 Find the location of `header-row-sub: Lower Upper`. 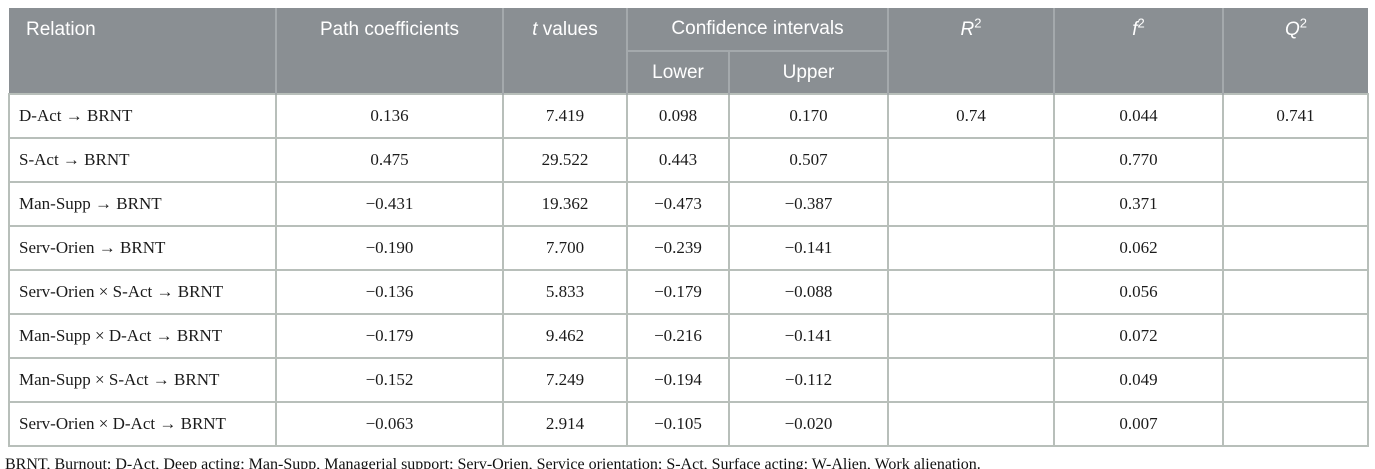

header-row-sub: Lower Upper is located at coordinates (688, 72).